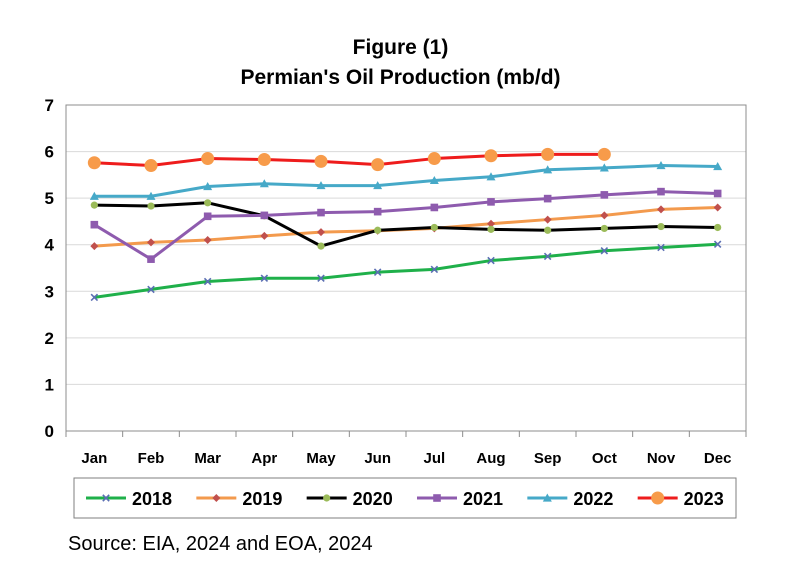 The width and height of the screenshot is (801, 584). Describe the element at coordinates (406, 181) in the screenshot. I see `series-line-2022` at that location.